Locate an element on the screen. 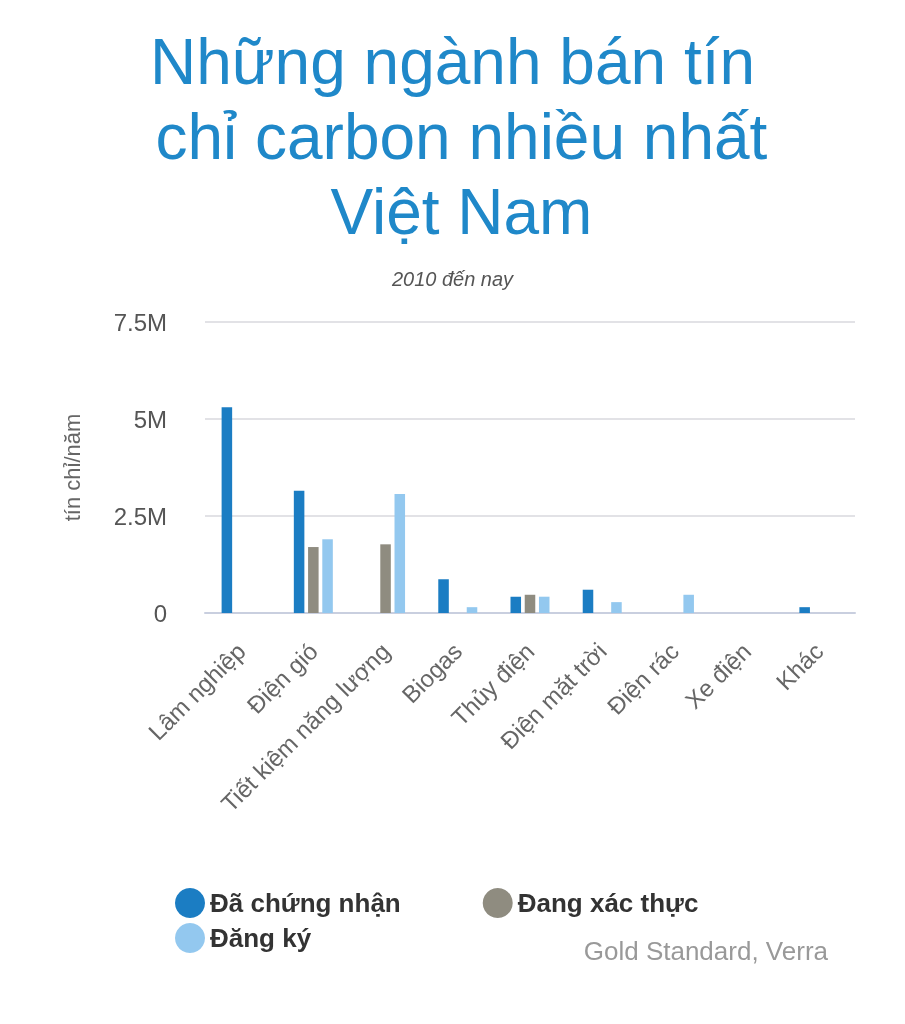 The image size is (905, 1024). legend-label: Đăng ký is located at coordinates (261, 938).